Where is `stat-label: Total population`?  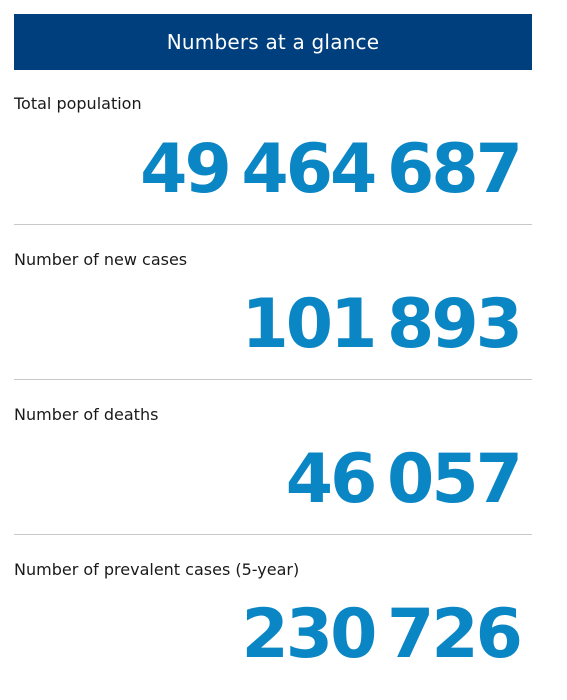 stat-label: Total population is located at coordinates (78, 103).